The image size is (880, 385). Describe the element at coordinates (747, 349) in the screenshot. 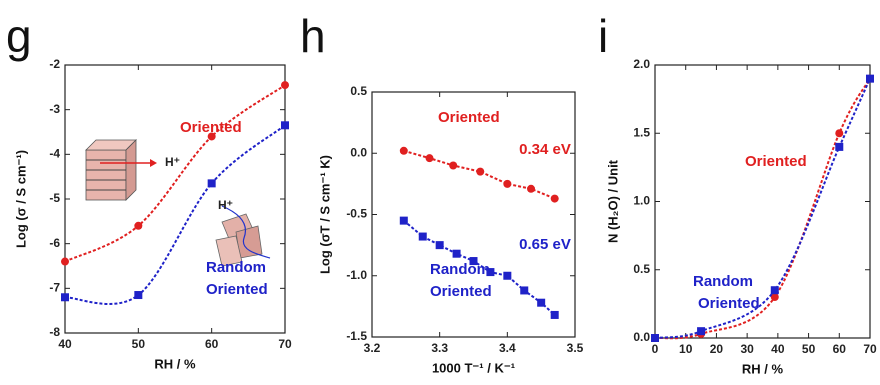

I see `x-tick-label: 30` at that location.